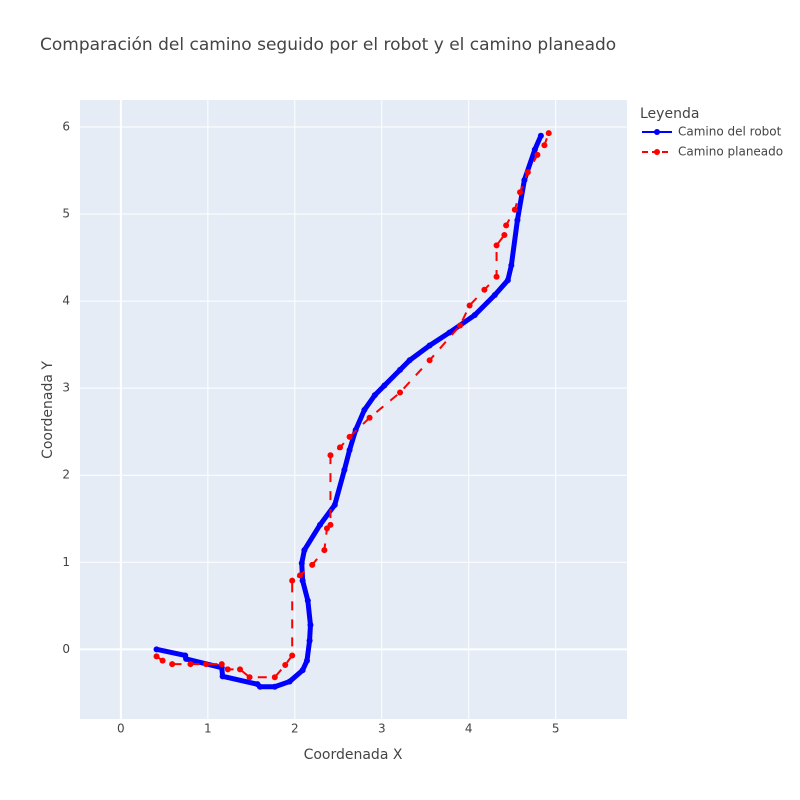  What do you see at coordinates (669, 114) in the screenshot?
I see `legend-title: Leyenda` at bounding box center [669, 114].